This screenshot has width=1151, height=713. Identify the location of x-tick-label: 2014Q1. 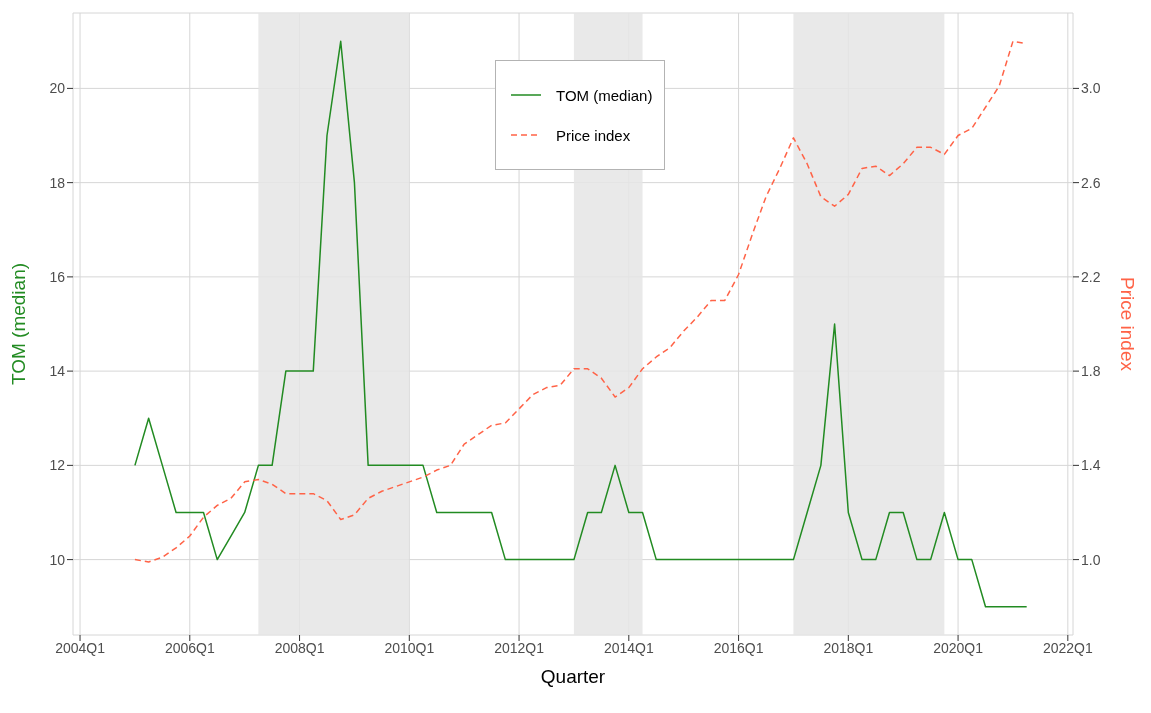
(628, 647).